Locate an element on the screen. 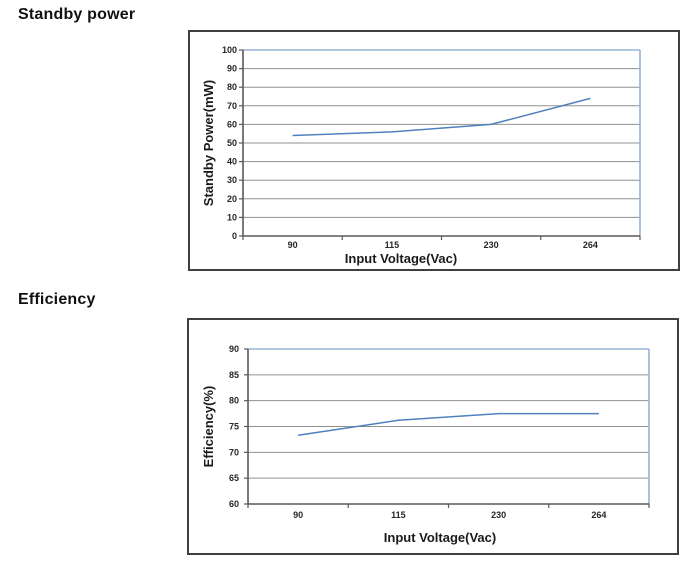 This screenshot has width=691, height=562. y-tick-label: 10 is located at coordinates (232, 217).